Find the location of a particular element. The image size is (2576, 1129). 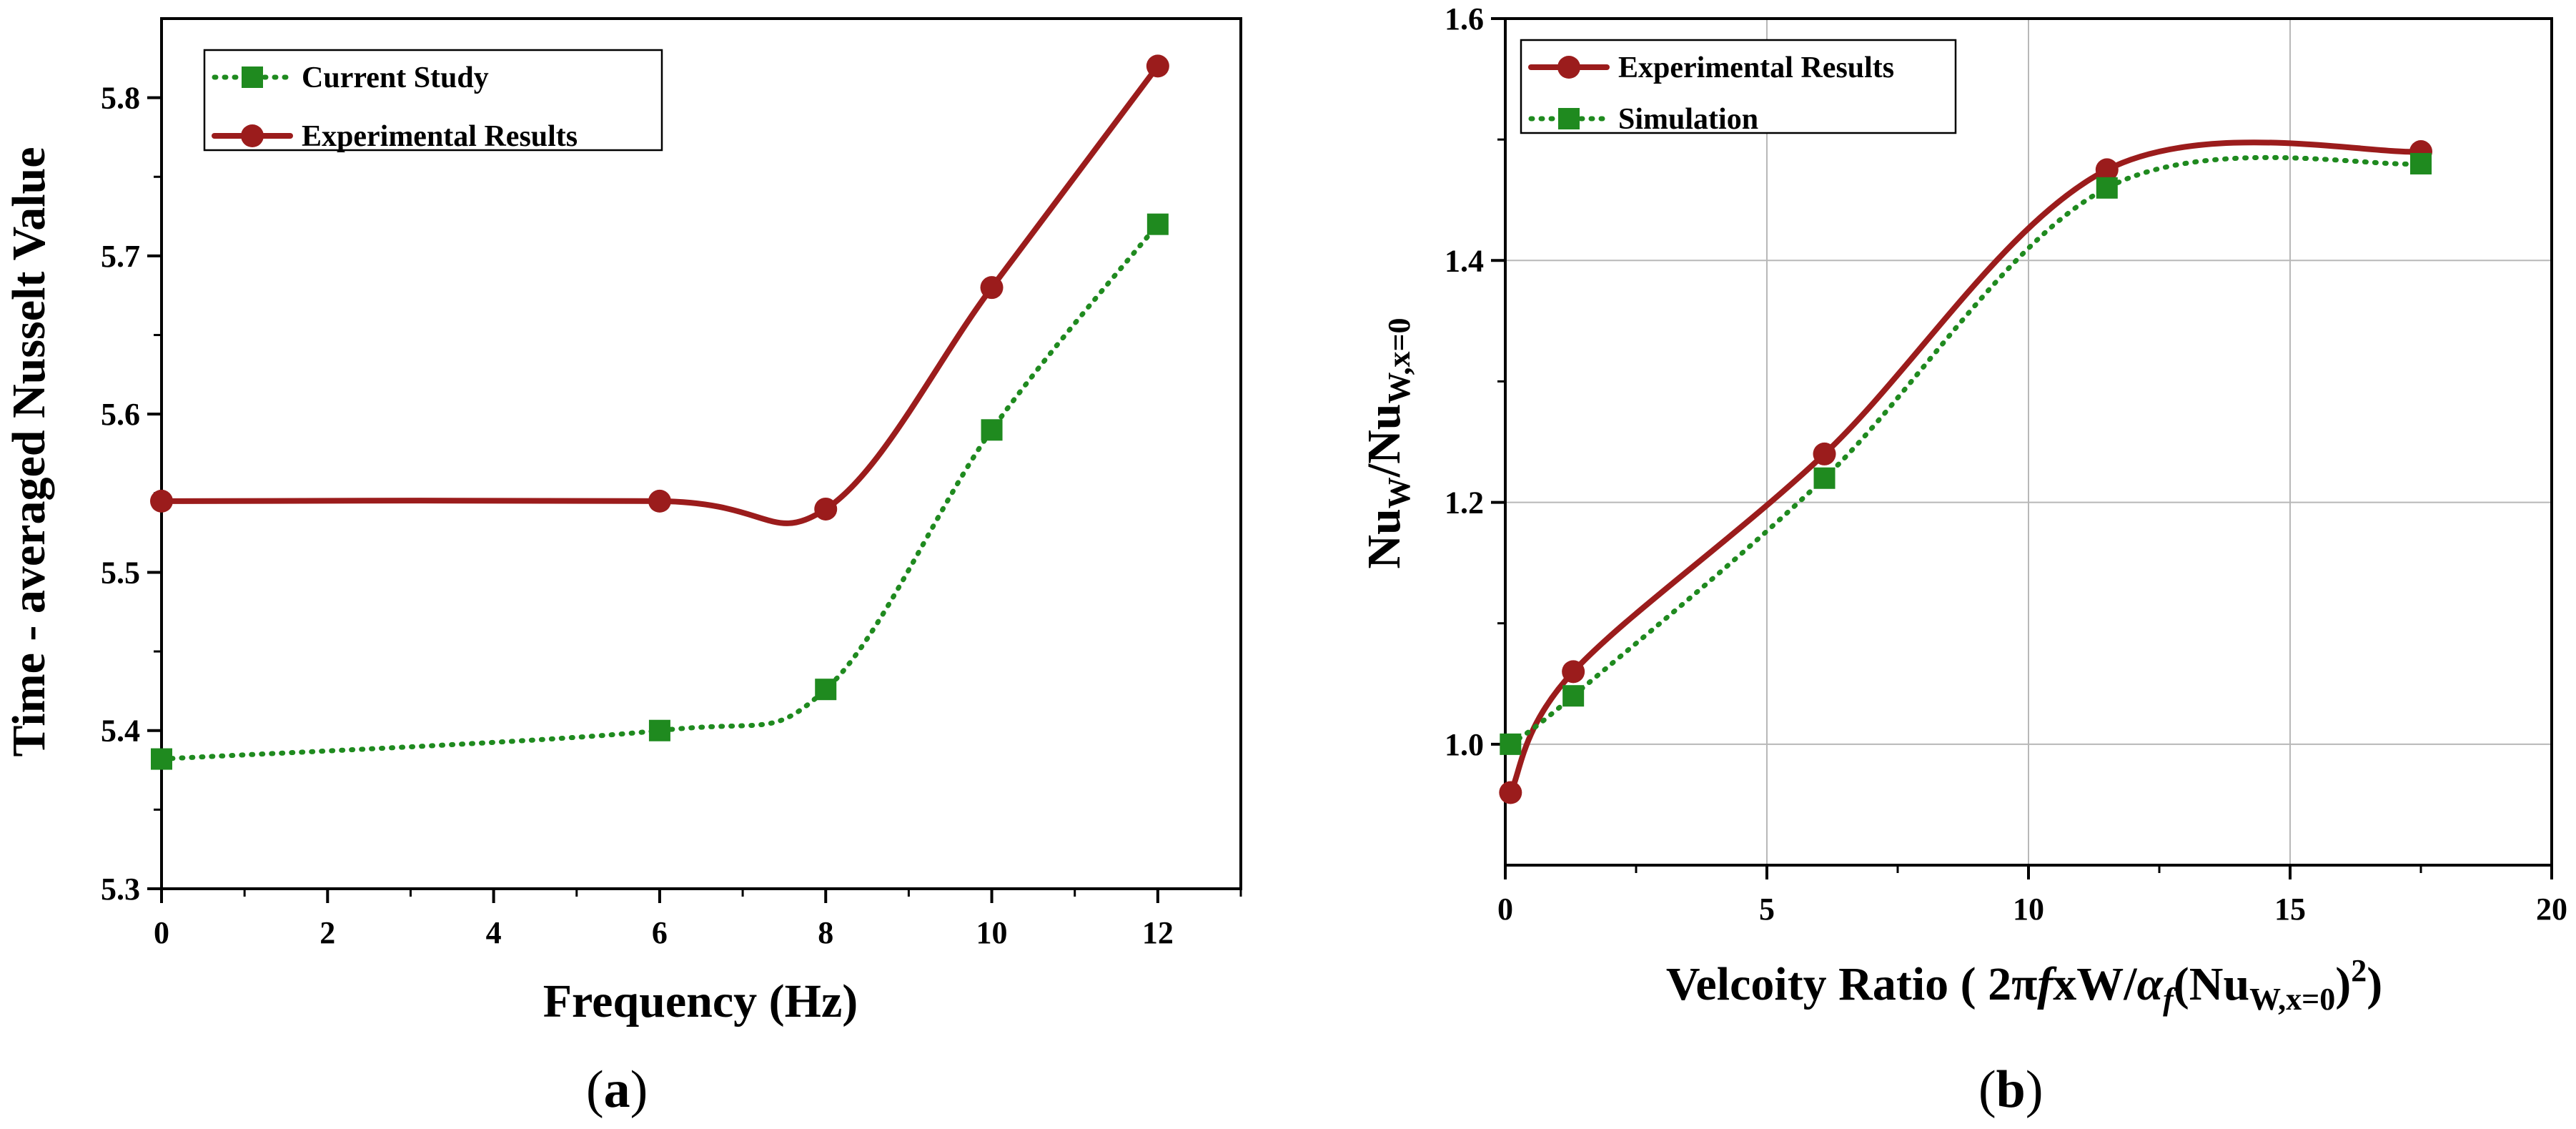

y-tick-label: 5.7 is located at coordinates (121, 256).